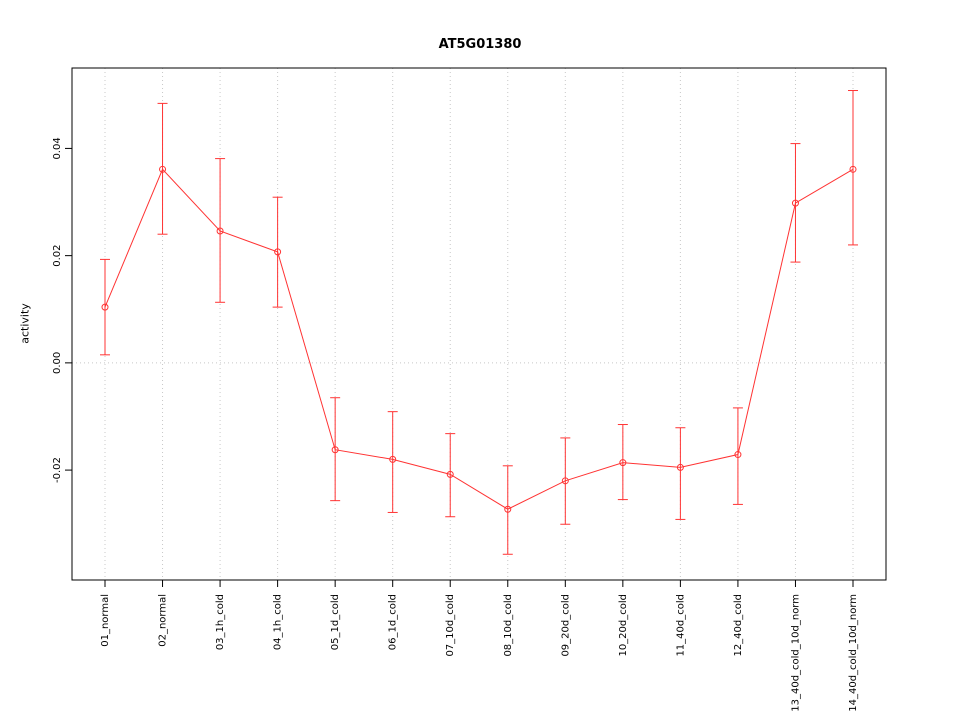  Describe the element at coordinates (450, 625) in the screenshot. I see `x-tick-label: 07_10d_cold` at that location.